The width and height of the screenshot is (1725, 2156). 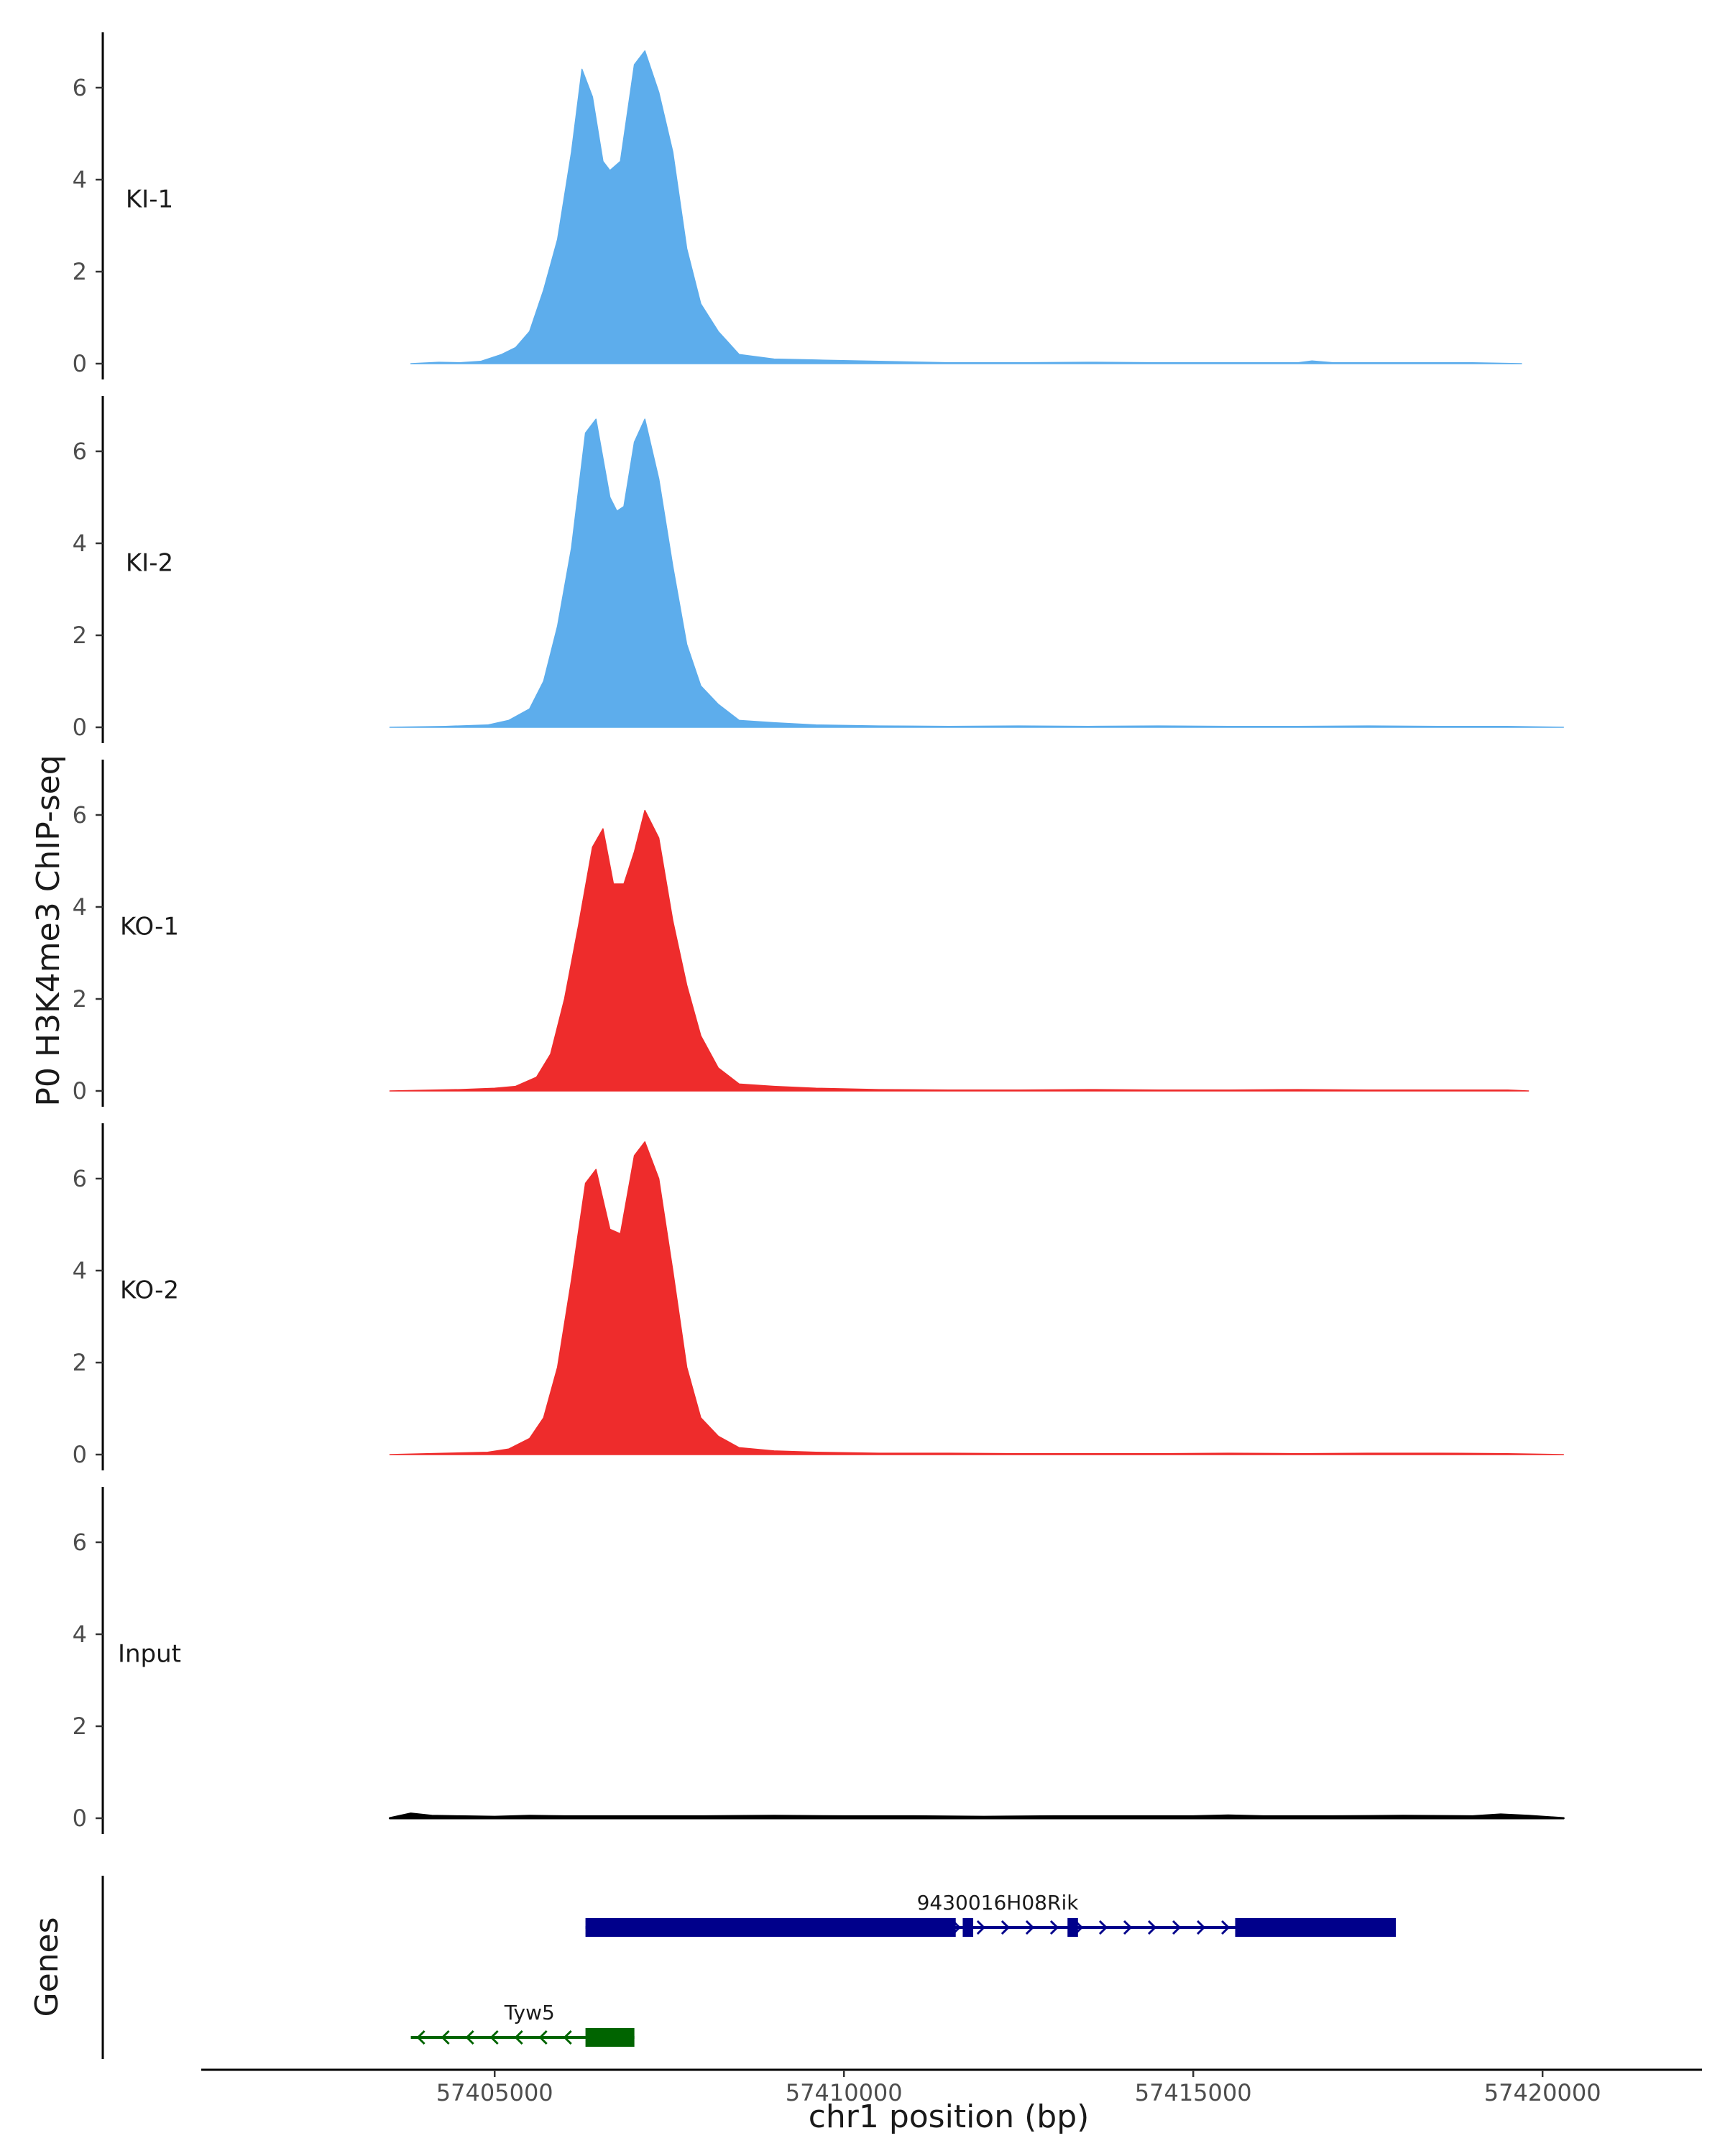 I want to click on gene-tyw5: Tyw5, so click(x=522, y=2024).